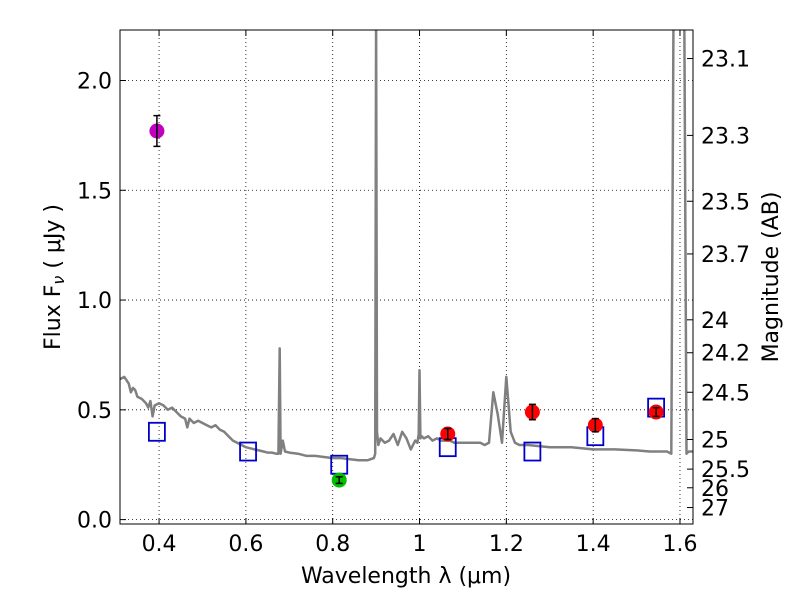 The image size is (800, 600). I want to click on right-tick-label: 25, so click(715, 440).